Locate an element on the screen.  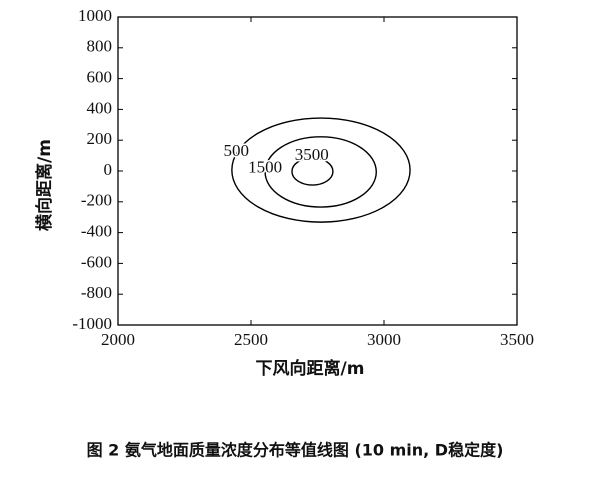
y-tick-label: 200 is located at coordinates (100, 138).